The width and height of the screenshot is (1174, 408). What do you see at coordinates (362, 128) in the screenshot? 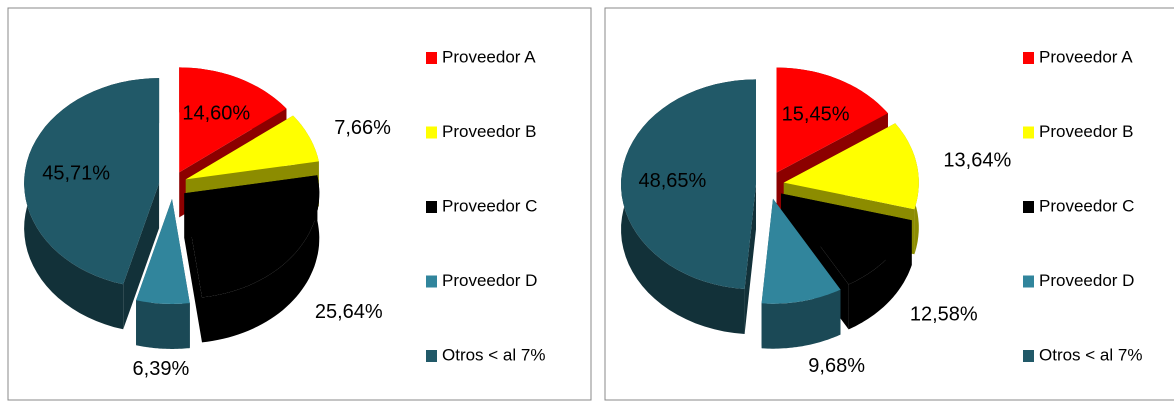
I see `data-label: 7,66%` at bounding box center [362, 128].